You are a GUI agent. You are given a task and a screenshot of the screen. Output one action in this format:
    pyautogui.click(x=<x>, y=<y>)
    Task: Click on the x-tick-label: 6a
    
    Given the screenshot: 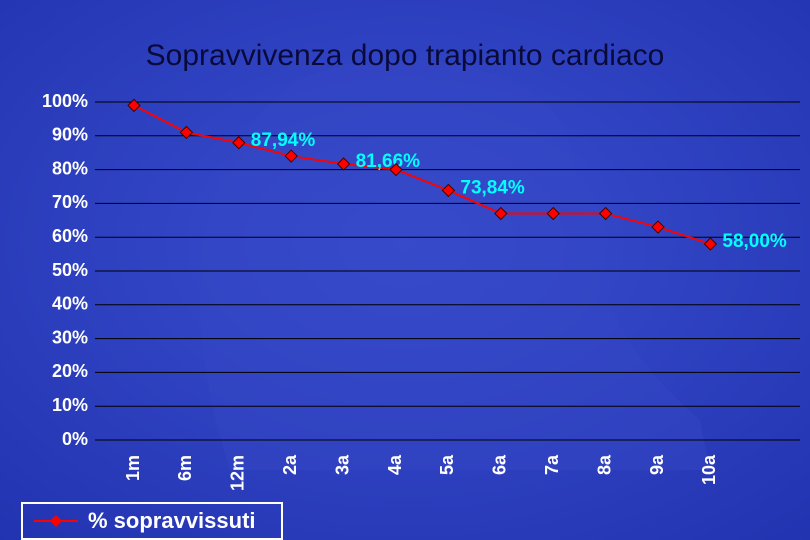 What is the action you would take?
    pyautogui.click(x=500, y=464)
    